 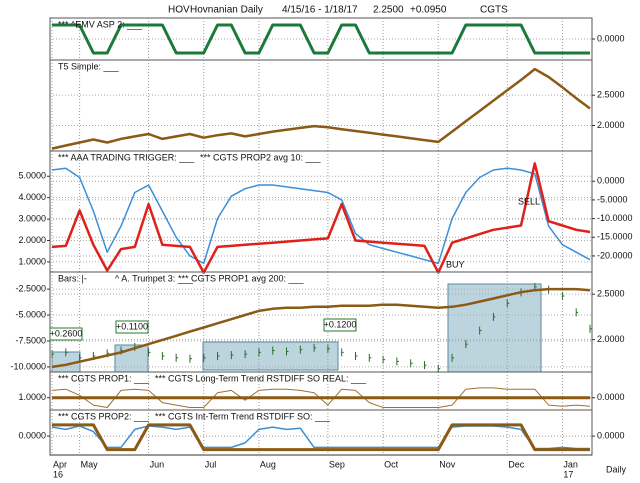 I want to click on y-tick-label: -20.0000, so click(x=615, y=255).